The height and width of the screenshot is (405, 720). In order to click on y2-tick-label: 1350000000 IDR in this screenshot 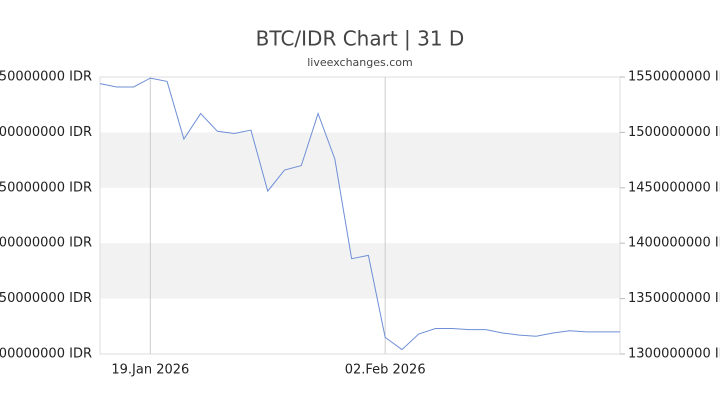, I will do `click(674, 298)`.